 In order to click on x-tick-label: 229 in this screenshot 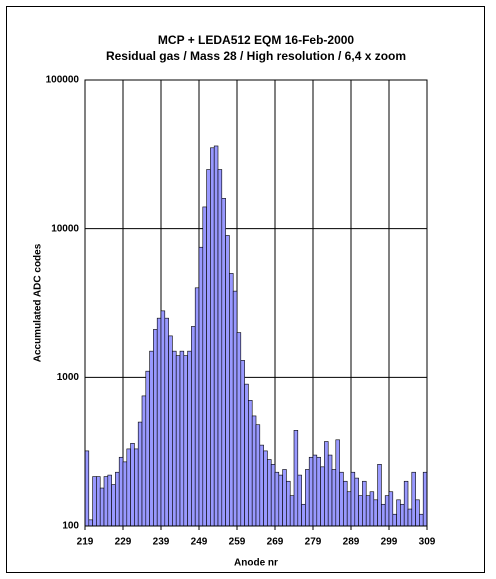, I will do `click(123, 542)`.